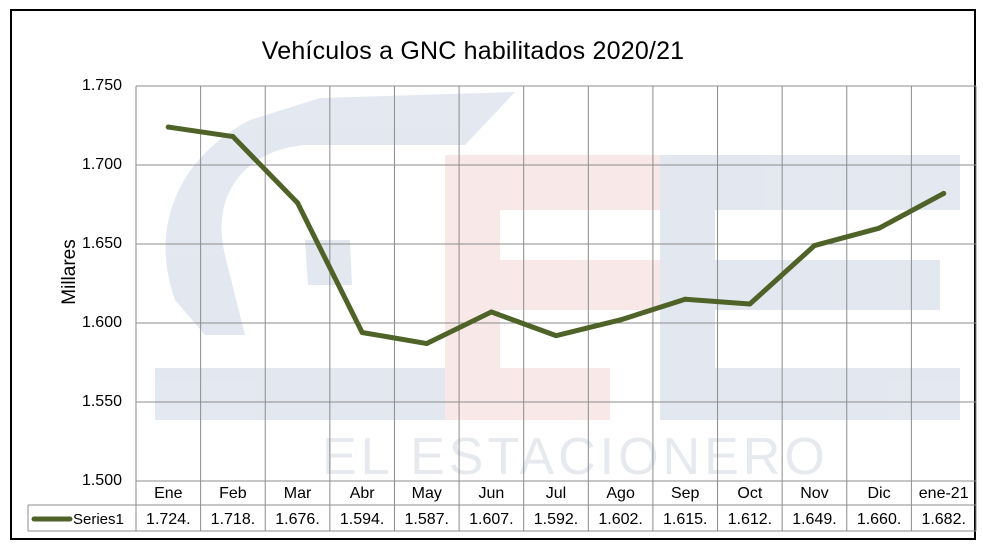 This screenshot has width=983, height=547. Describe the element at coordinates (943, 493) in the screenshot. I see `x-category-label: ene-21` at that location.